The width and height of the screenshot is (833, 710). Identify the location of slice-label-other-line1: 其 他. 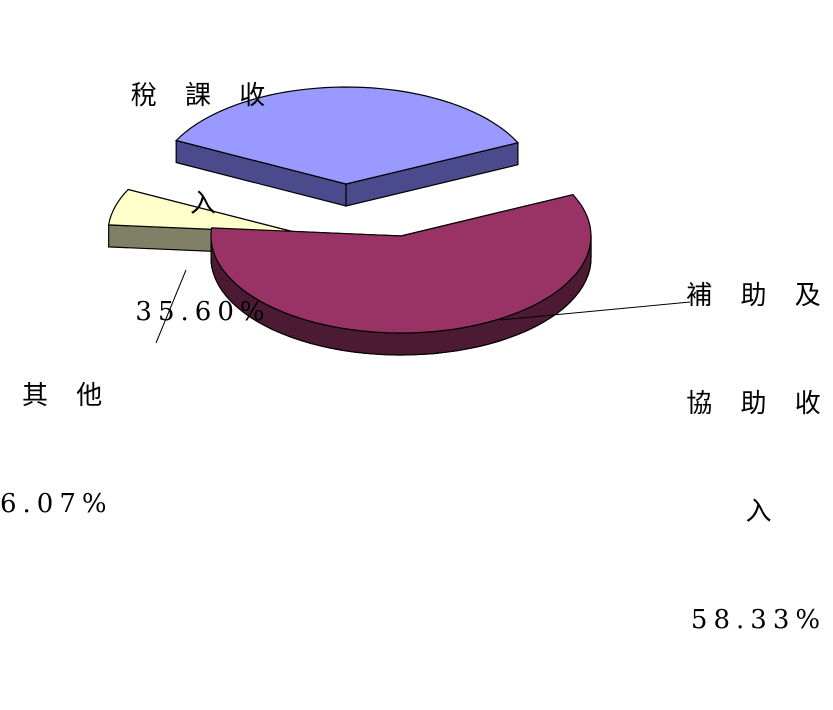
(67, 396).